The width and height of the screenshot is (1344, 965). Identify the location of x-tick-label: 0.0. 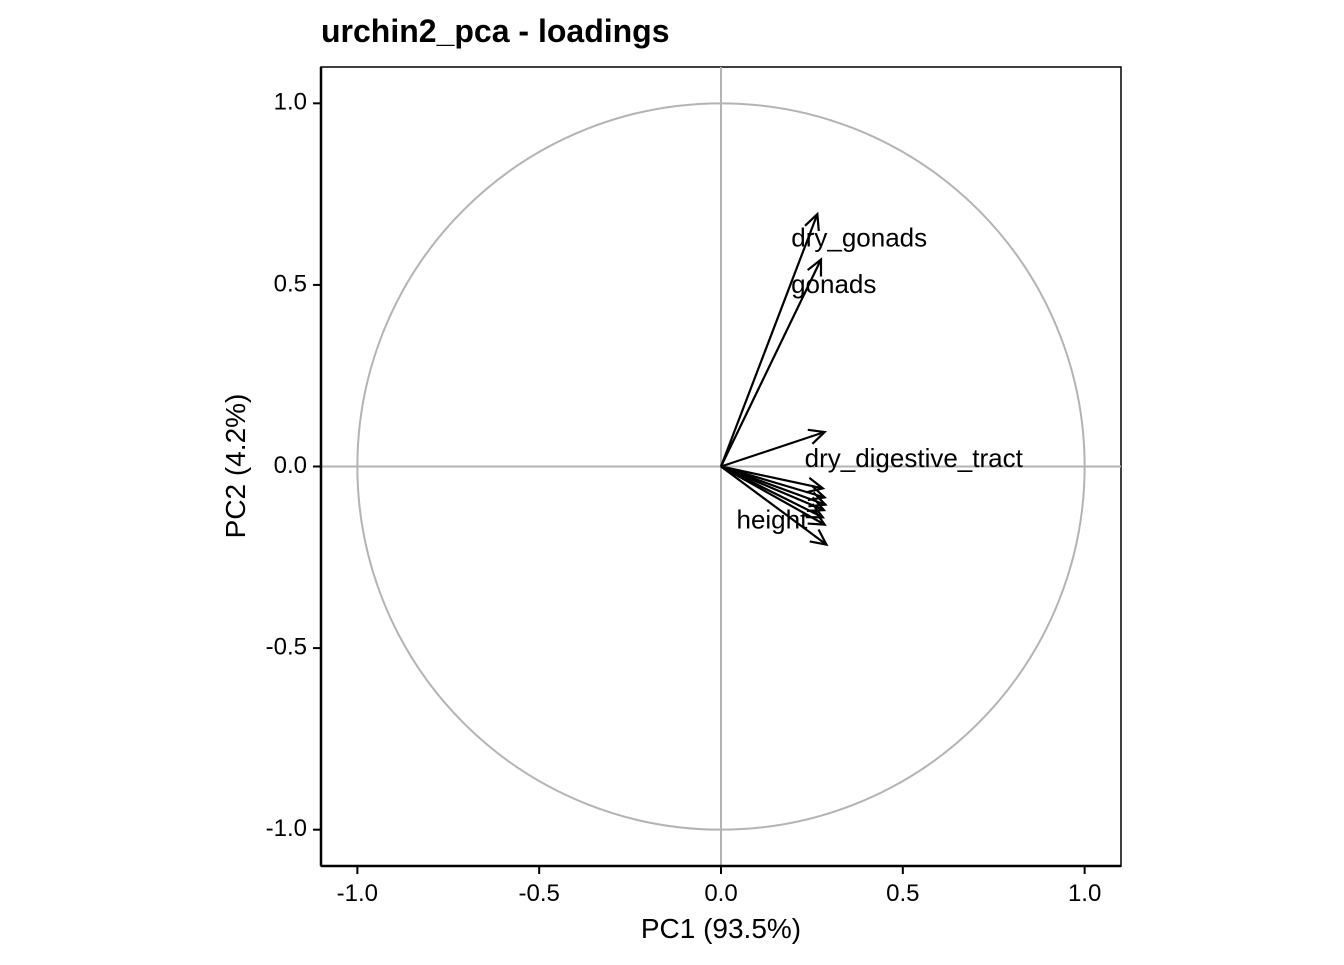
(720, 893).